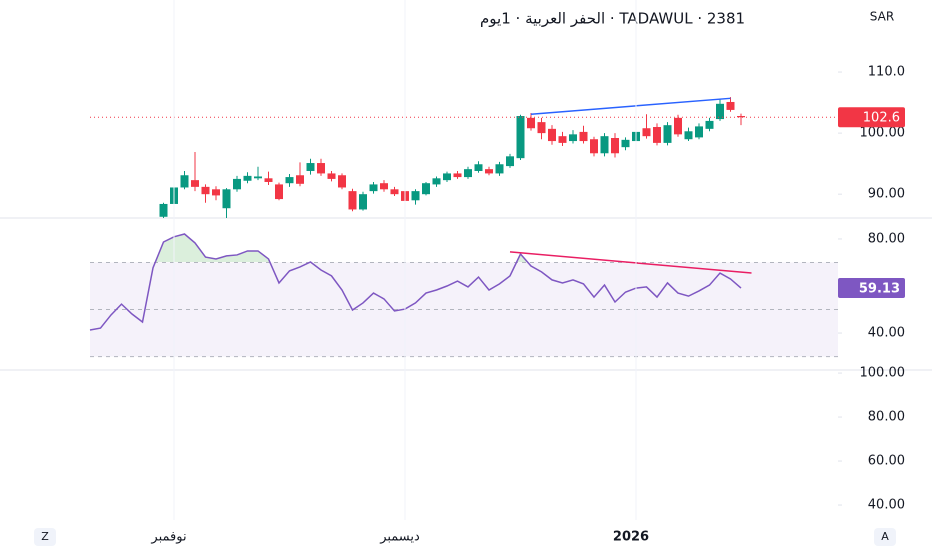 This screenshot has height=550, width=932. I want to click on currency: SAR, so click(882, 17).